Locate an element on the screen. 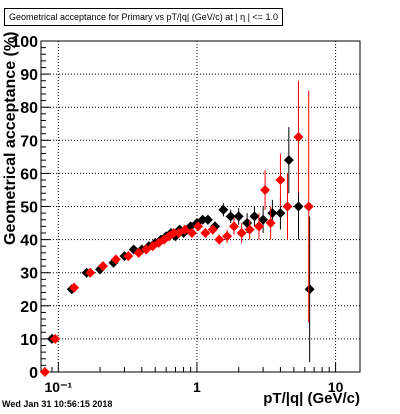 The image size is (400, 414). y-tick-label: 40 is located at coordinates (29, 241).